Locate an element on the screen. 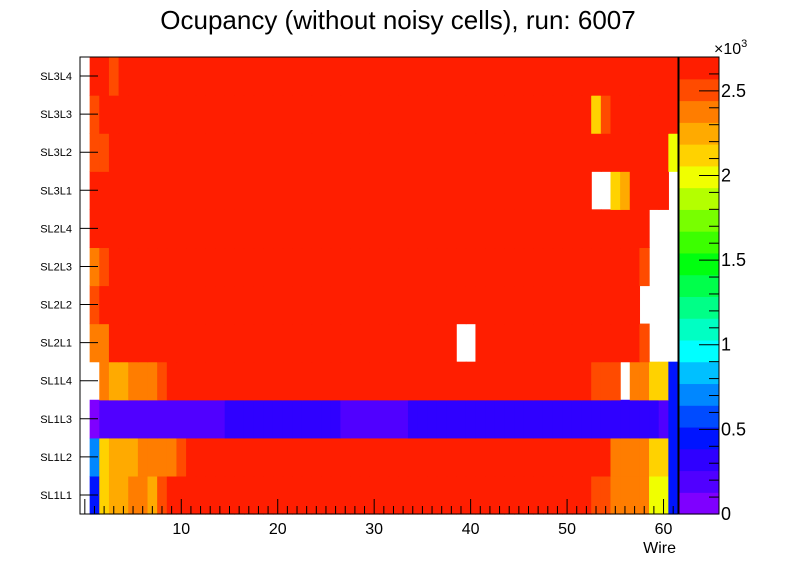  z-tick-label: 1.5 is located at coordinates (733, 260).